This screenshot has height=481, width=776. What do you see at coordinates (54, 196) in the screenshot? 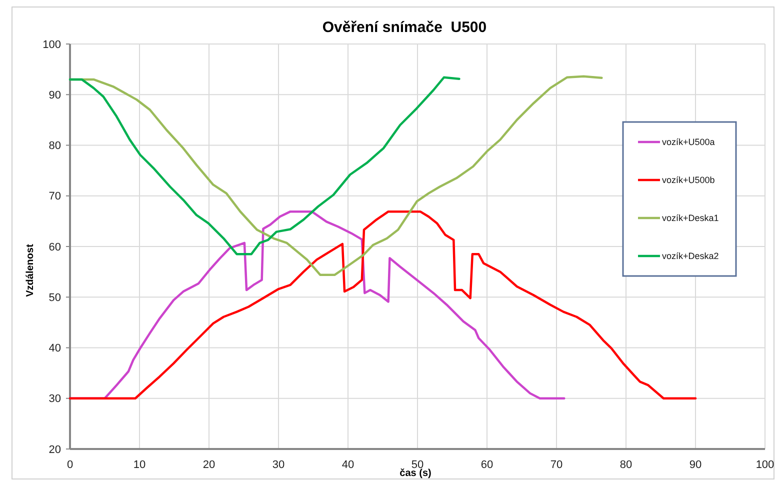
I see `y-tick-label: 70` at bounding box center [54, 196].